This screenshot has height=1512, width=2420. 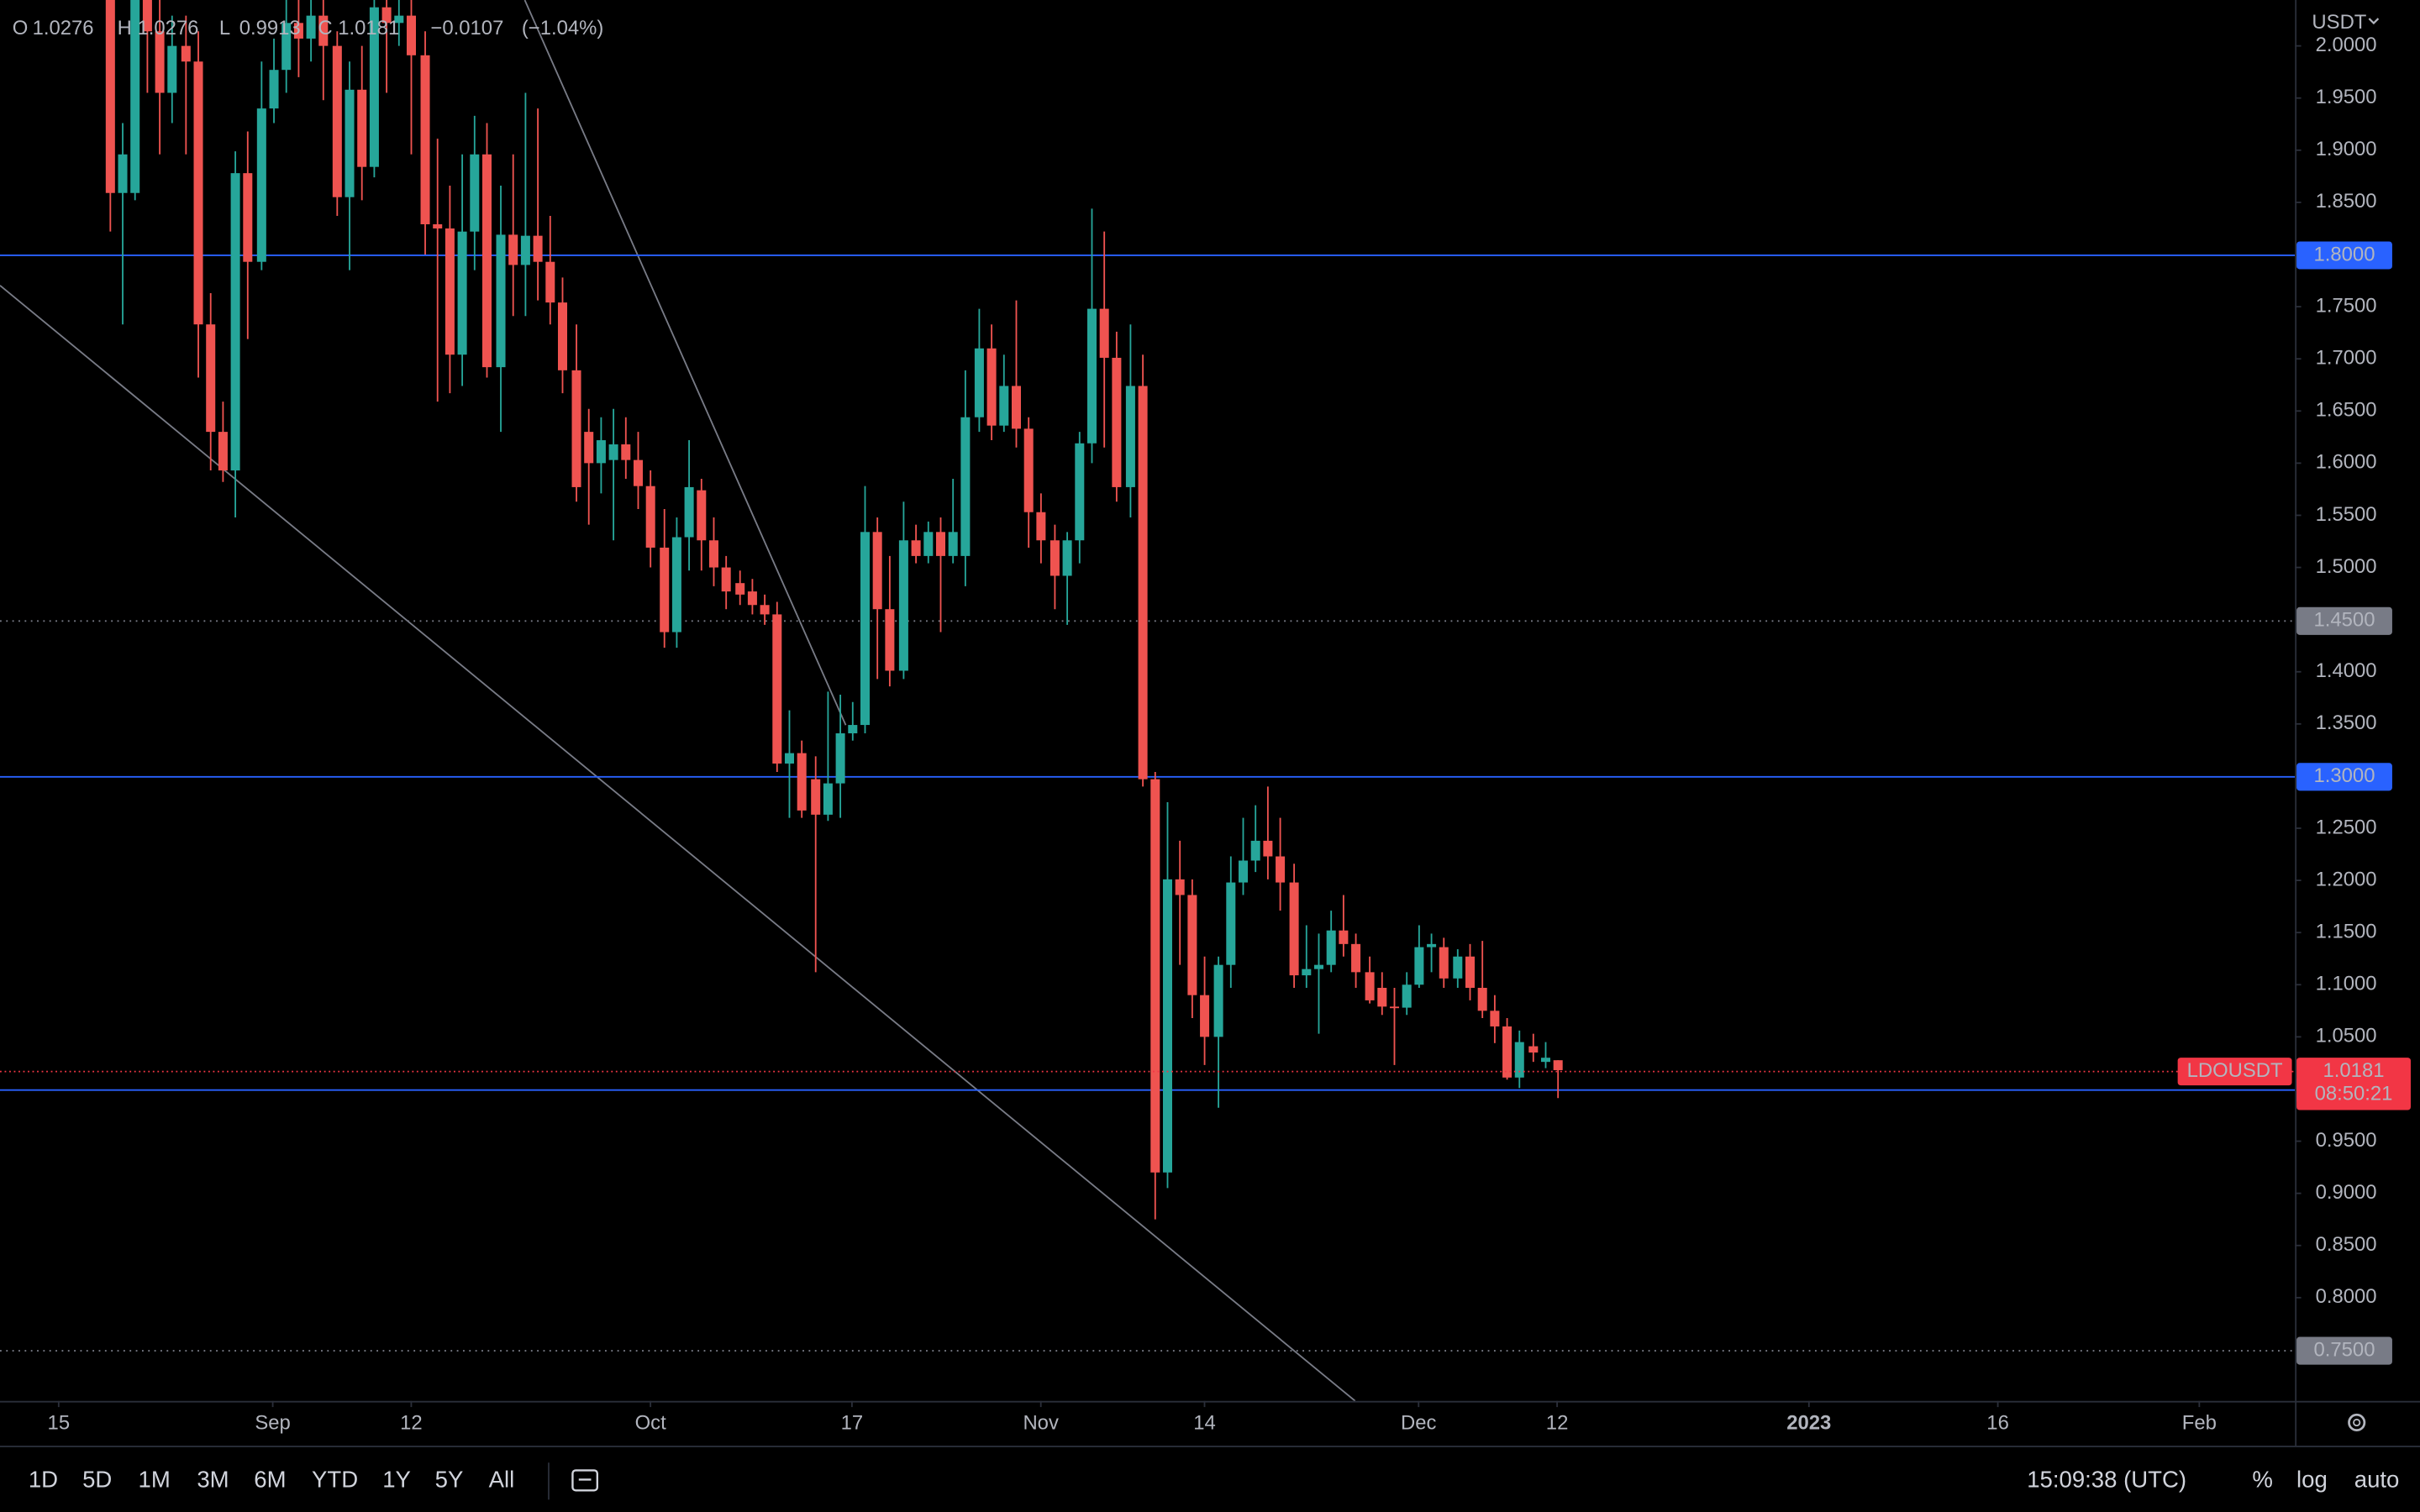 What do you see at coordinates (2354, 1093) in the screenshot?
I see `countdown-label: 08:50:21` at bounding box center [2354, 1093].